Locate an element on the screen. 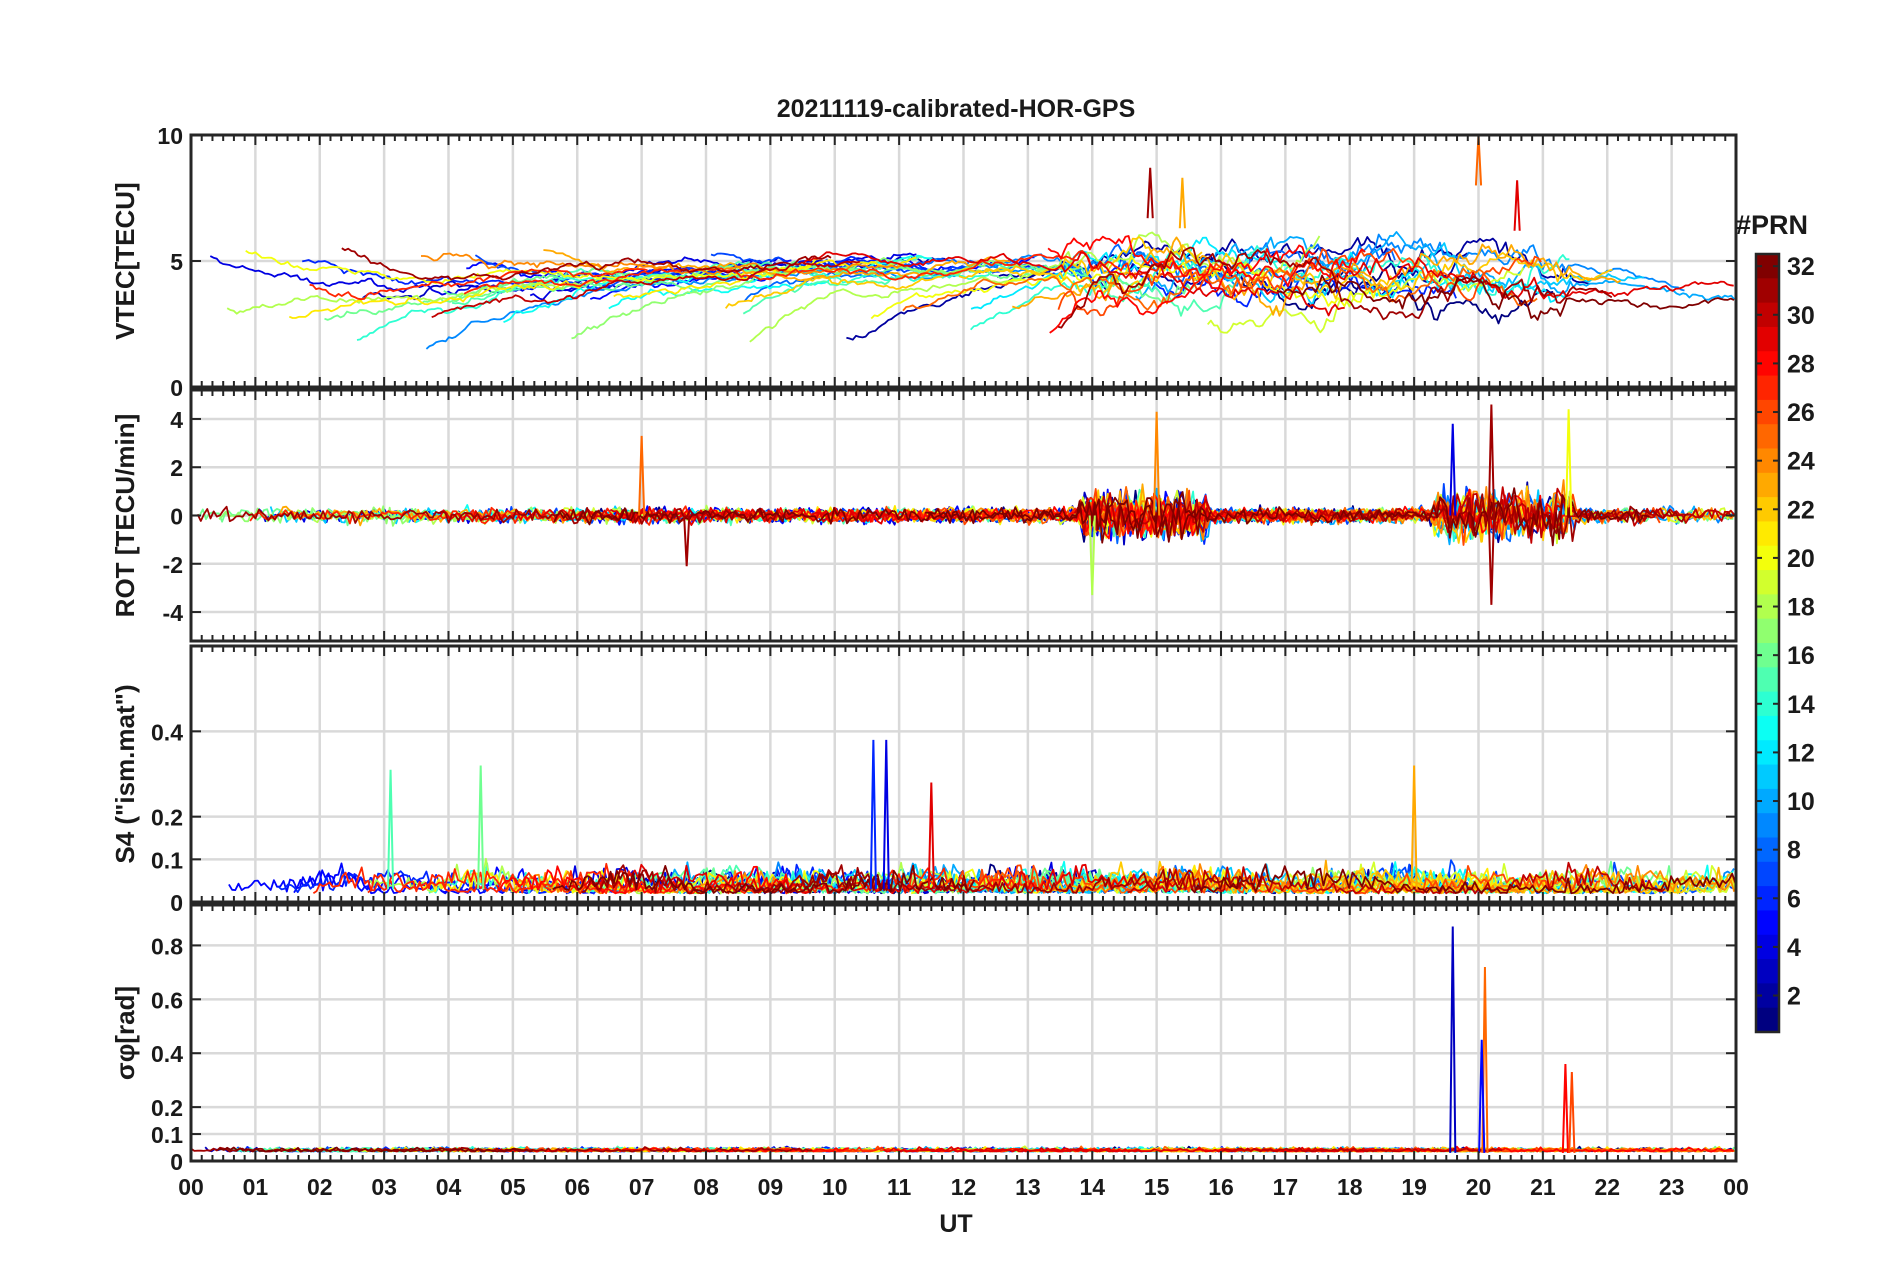 The height and width of the screenshot is (1272, 1902). x-tick-label: 10 is located at coordinates (835, 1187).